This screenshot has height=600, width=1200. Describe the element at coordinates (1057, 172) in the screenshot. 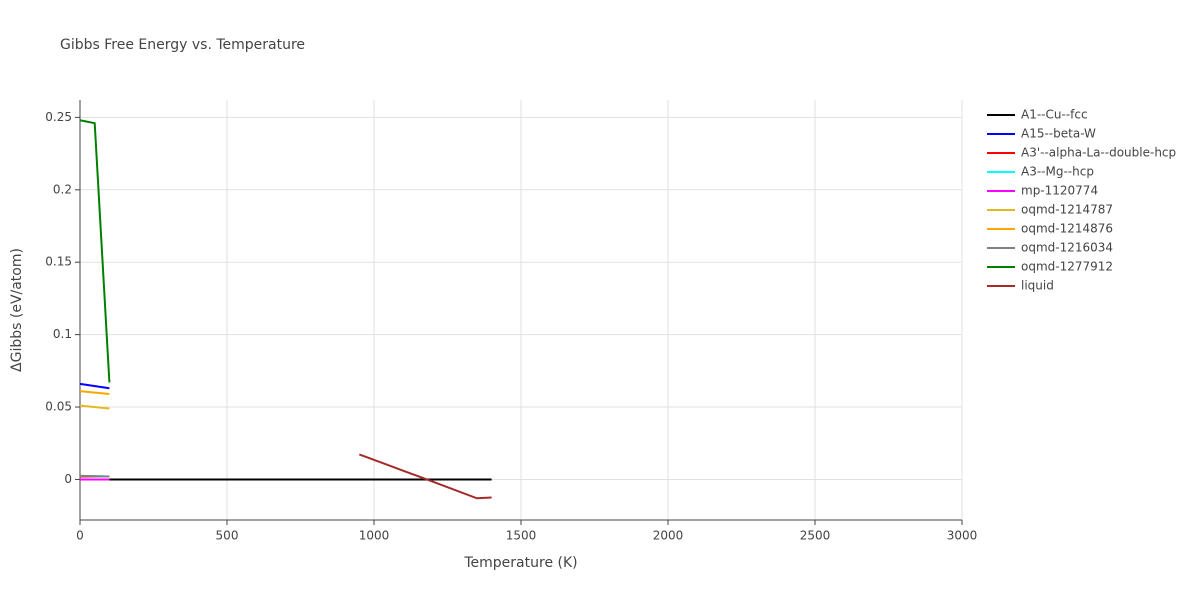

I see `legend-label: A3--Mg--hcp` at that location.